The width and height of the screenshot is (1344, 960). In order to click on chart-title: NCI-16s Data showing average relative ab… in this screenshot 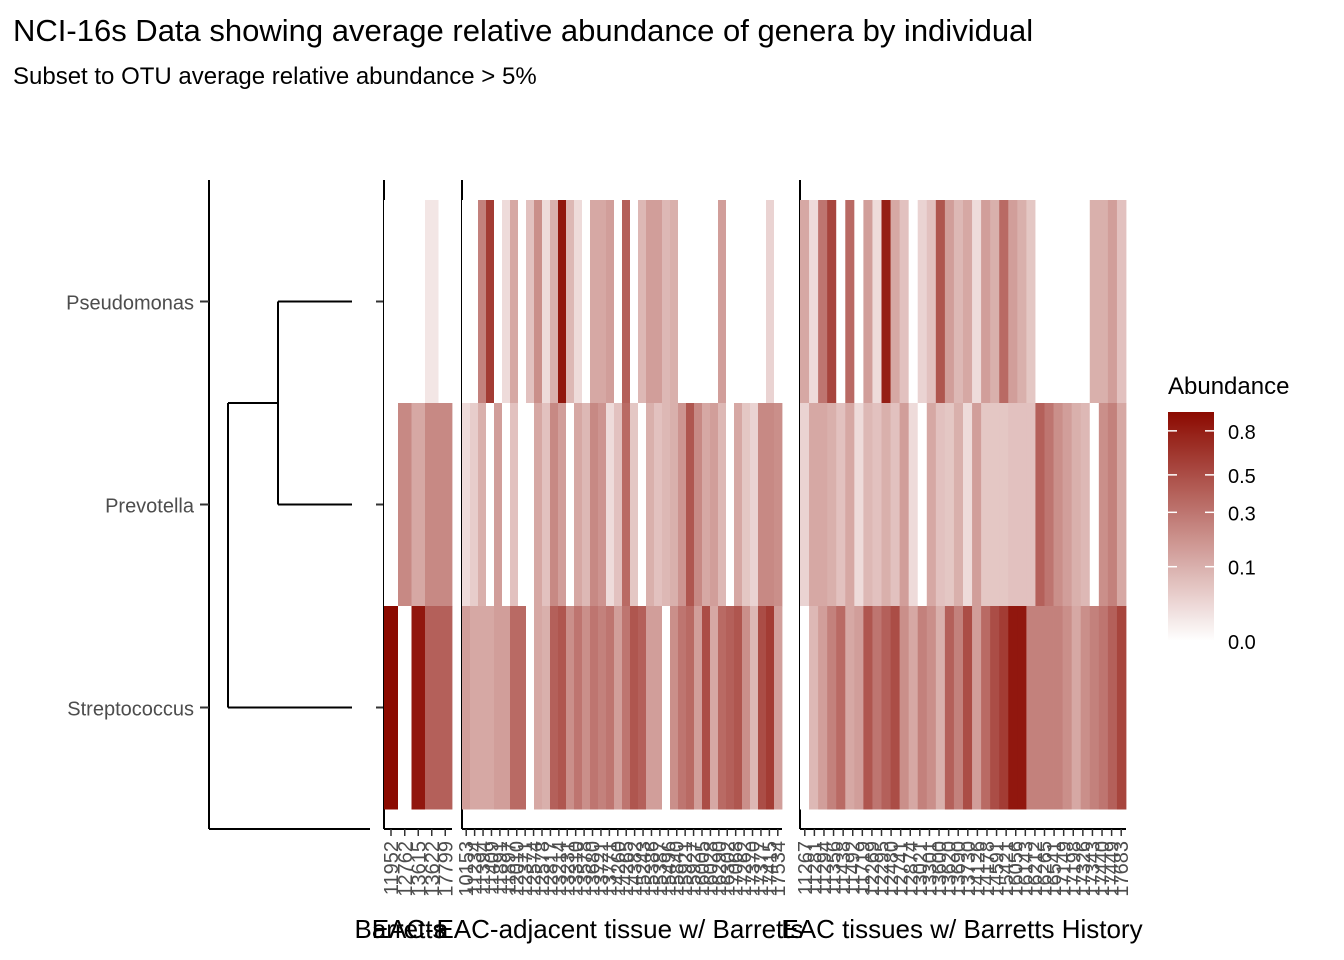, I will do `click(523, 30)`.